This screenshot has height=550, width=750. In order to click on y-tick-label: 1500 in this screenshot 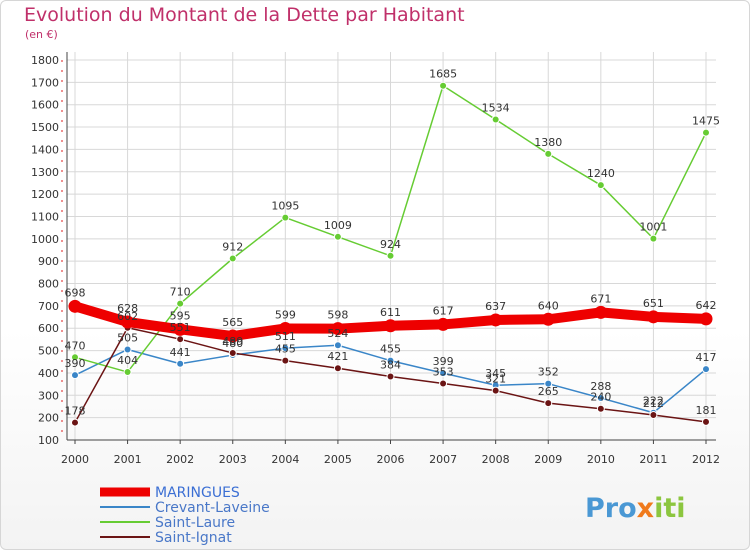, I will do `click(45, 127)`.